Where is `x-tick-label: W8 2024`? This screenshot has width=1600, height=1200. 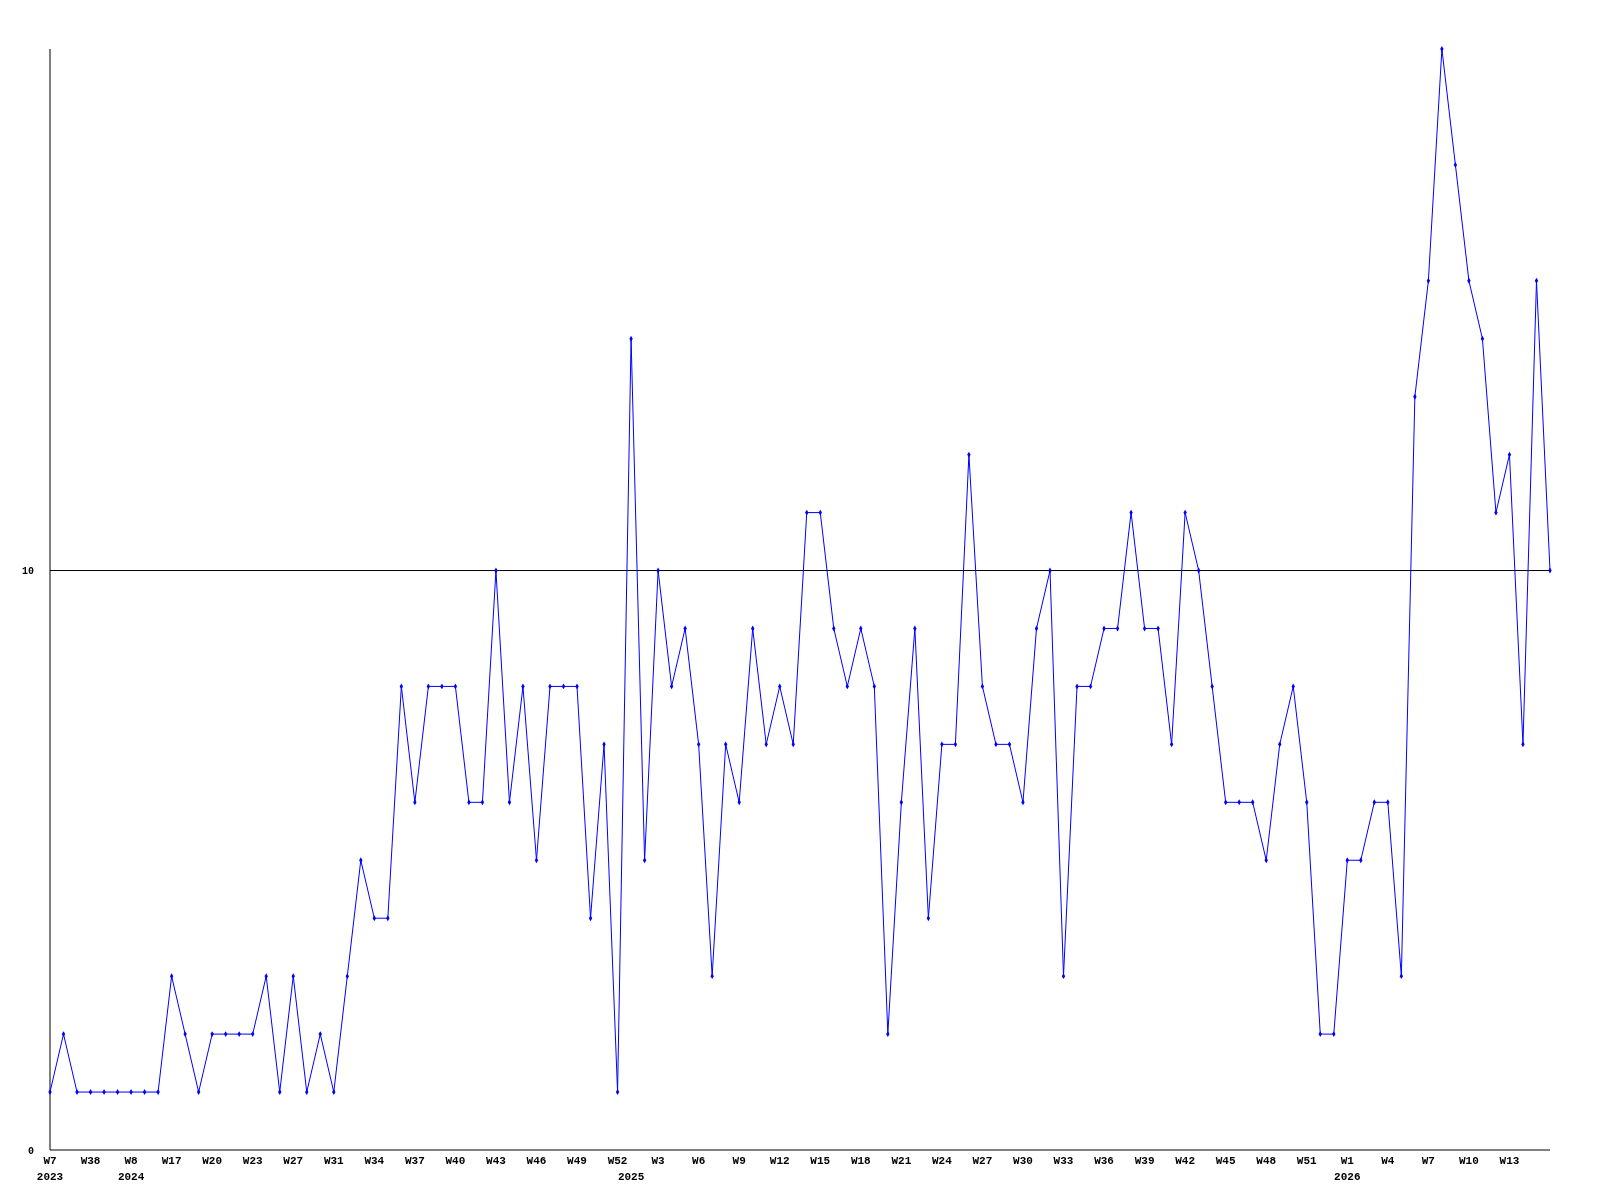 x-tick-label: W8 2024 is located at coordinates (131, 1169).